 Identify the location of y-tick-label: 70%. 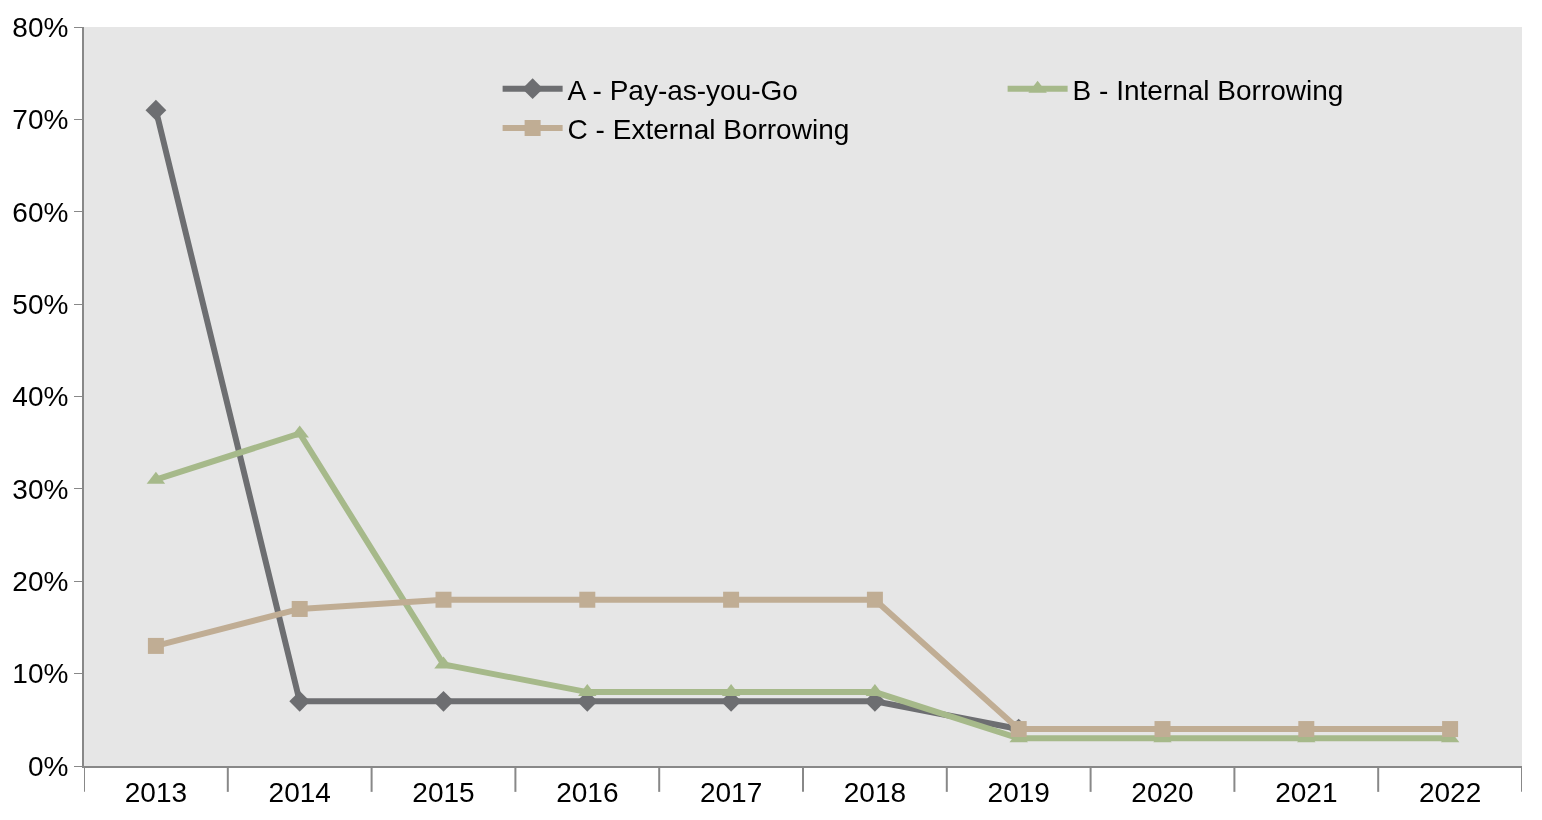
(40, 120).